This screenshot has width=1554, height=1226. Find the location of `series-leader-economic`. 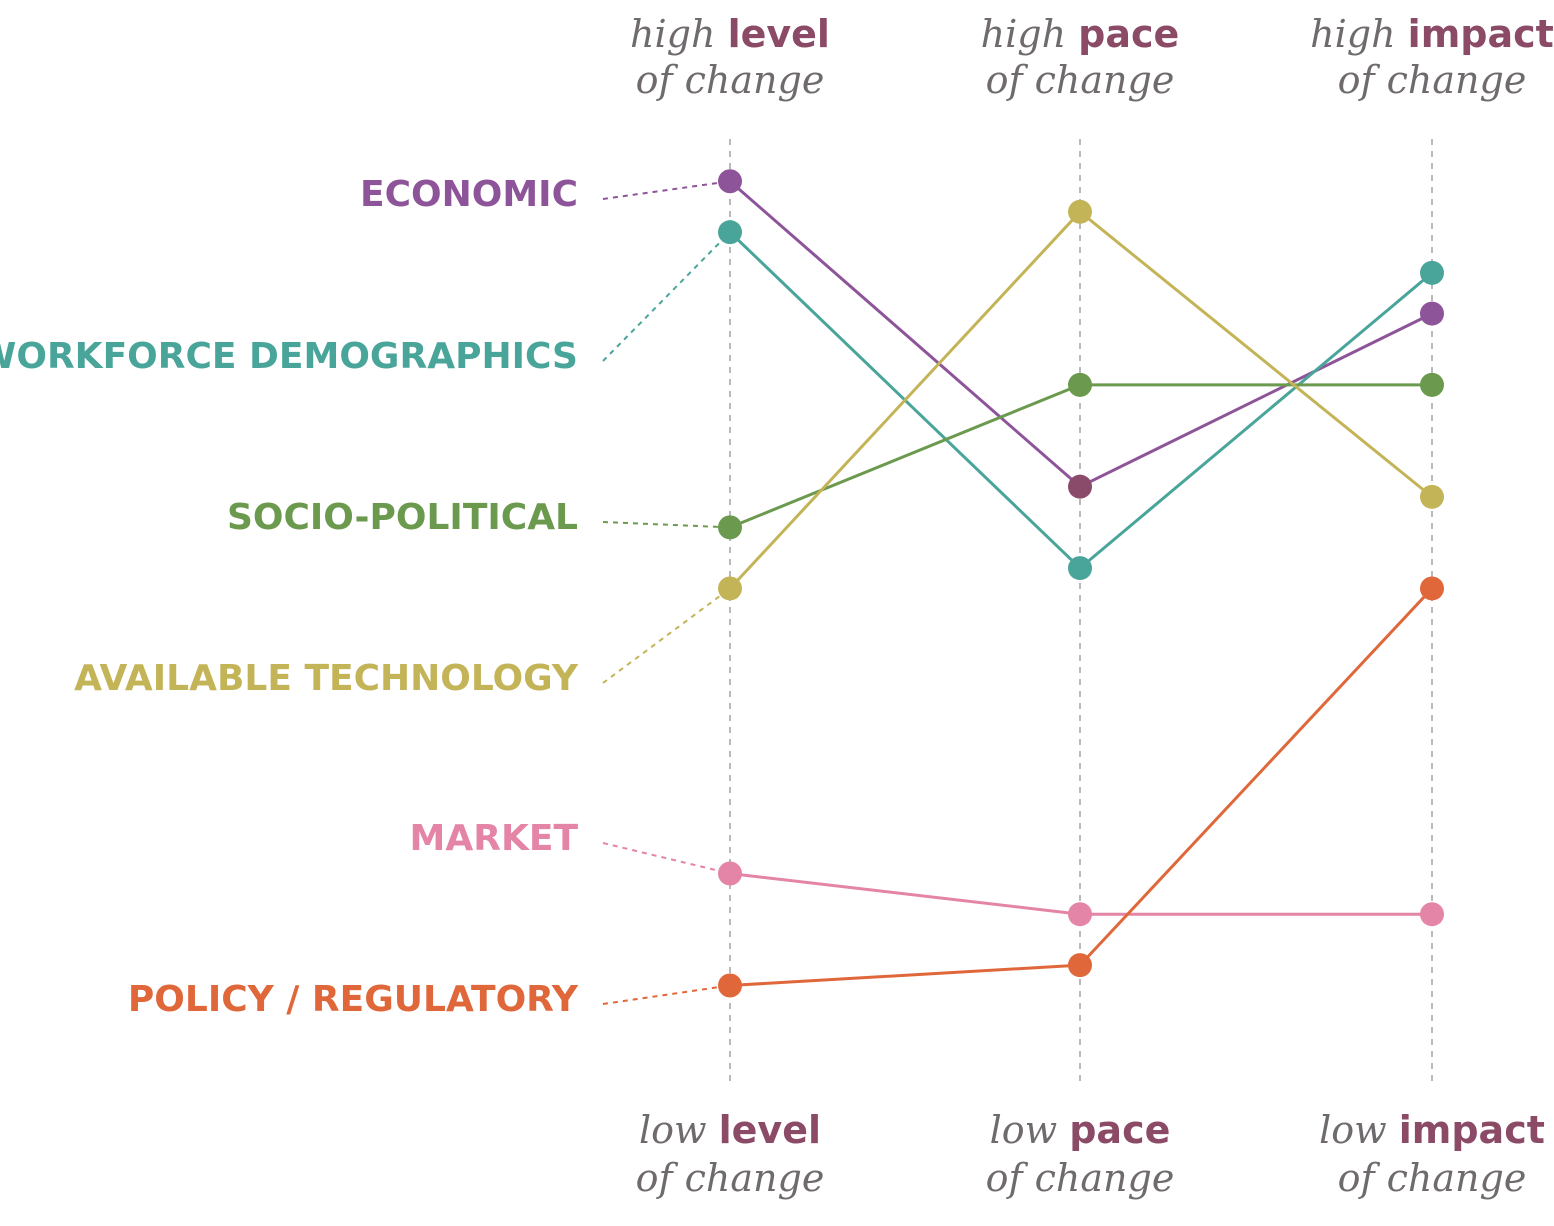

series-leader-economic is located at coordinates (666, 190).